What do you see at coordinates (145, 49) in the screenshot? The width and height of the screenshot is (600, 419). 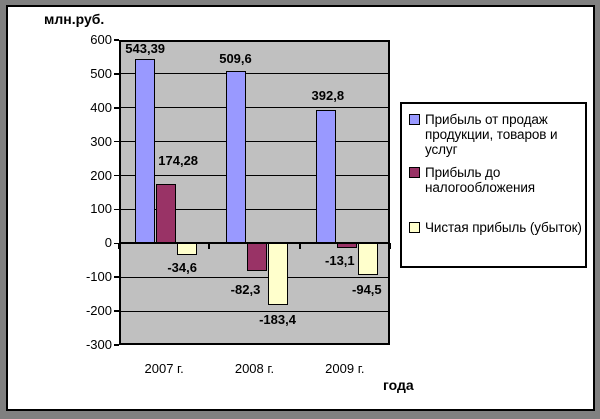 I see `bar-label: 543,39` at bounding box center [145, 49].